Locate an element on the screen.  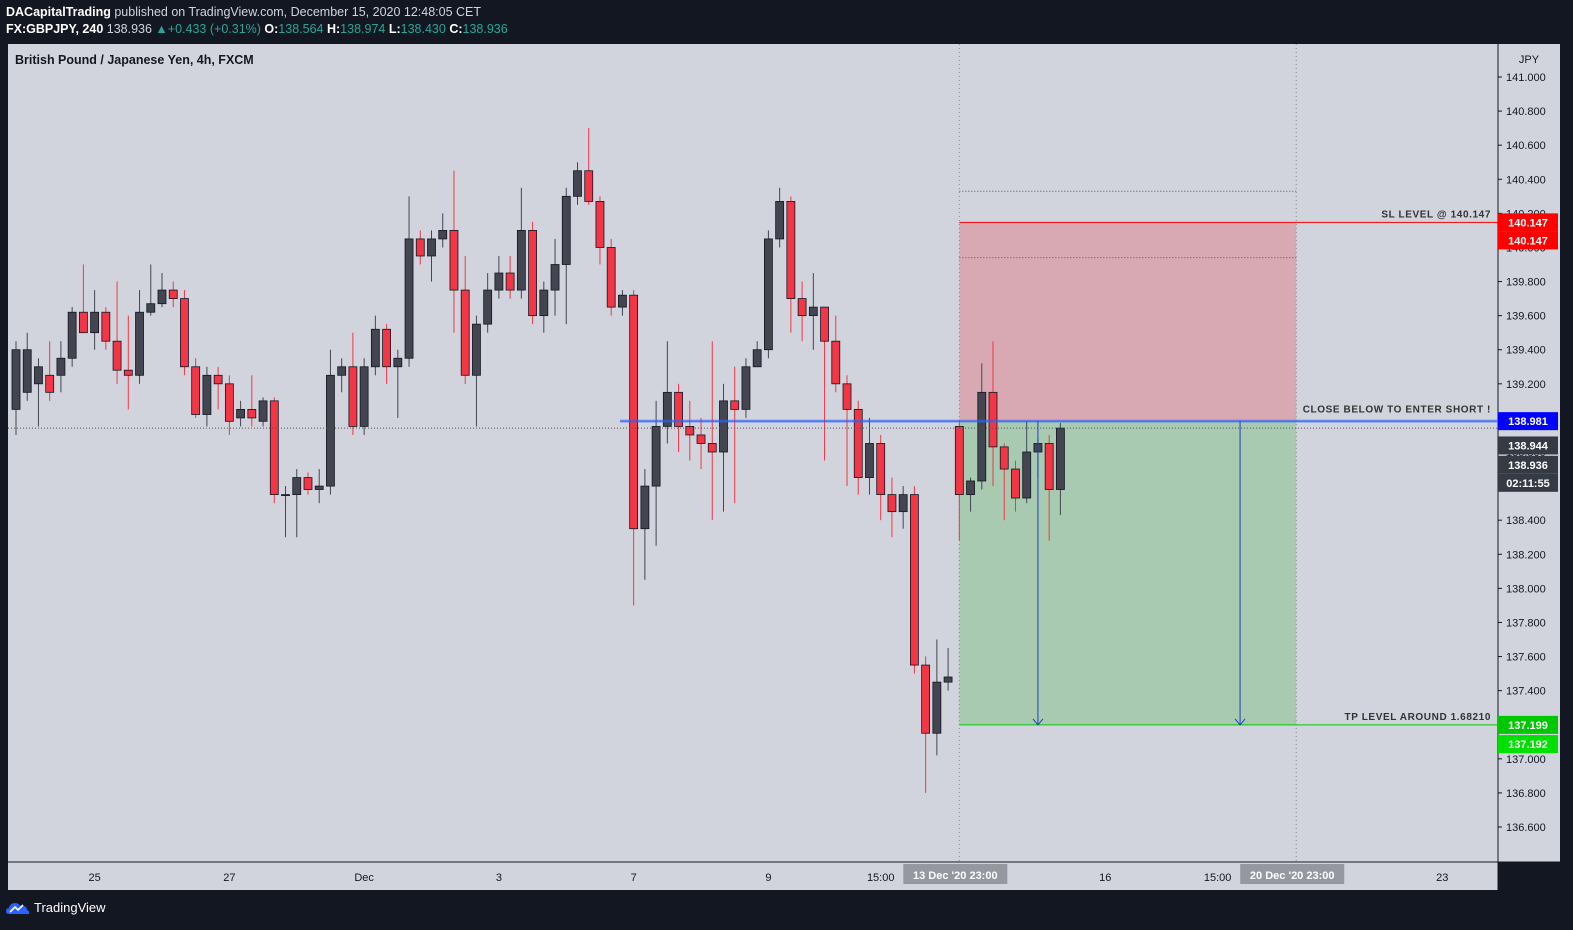
symbol-interval: FX:GBPJPY, 240 is located at coordinates (55, 29).